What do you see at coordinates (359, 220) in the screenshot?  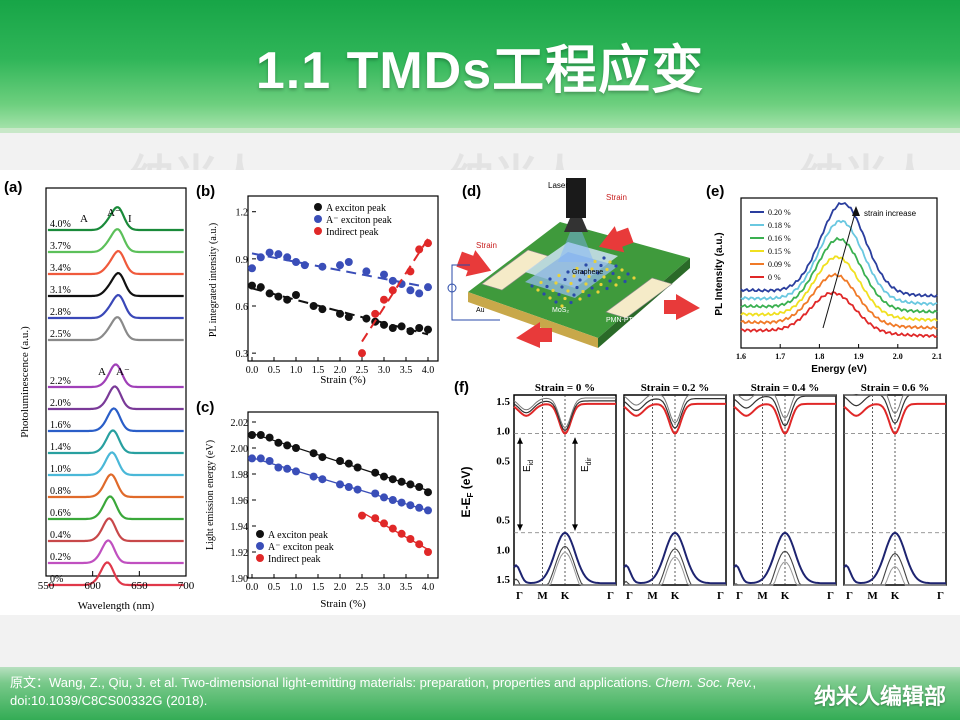 I see `legend-entry: A⁻ exciton peak` at bounding box center [359, 220].